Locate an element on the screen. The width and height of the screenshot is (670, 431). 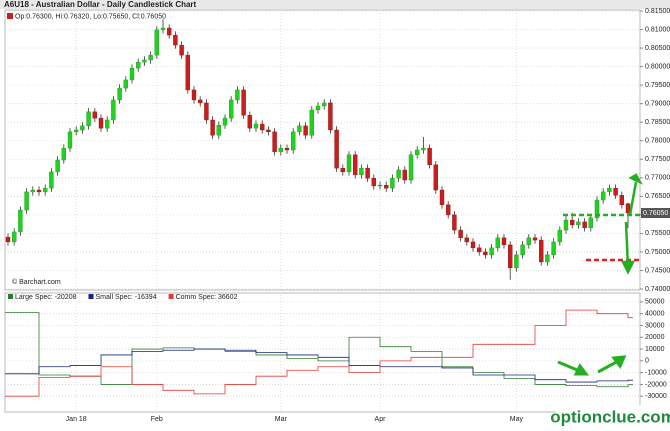
x-tick-label: Jan 18 is located at coordinates (76, 419).